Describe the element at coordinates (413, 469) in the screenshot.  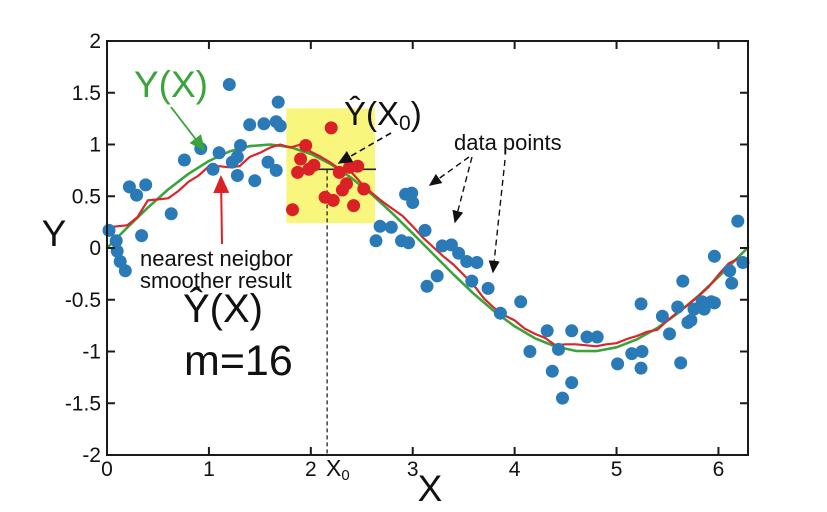
I see `x-tick-label: 3` at that location.